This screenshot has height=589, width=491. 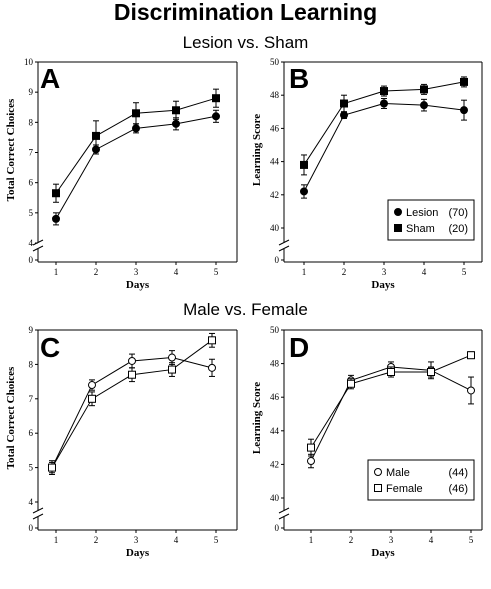 What do you see at coordinates (11, 149) in the screenshot?
I see `panel-a-y-axis-label: Total Correct Choices` at bounding box center [11, 149].